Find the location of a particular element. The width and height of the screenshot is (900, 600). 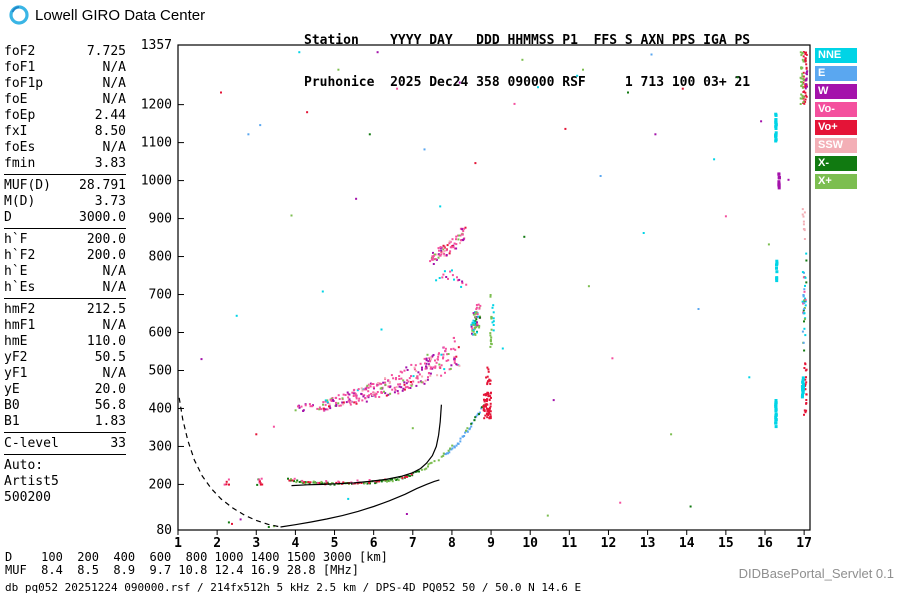

param-B1: B1 1.83 is located at coordinates (65, 422).